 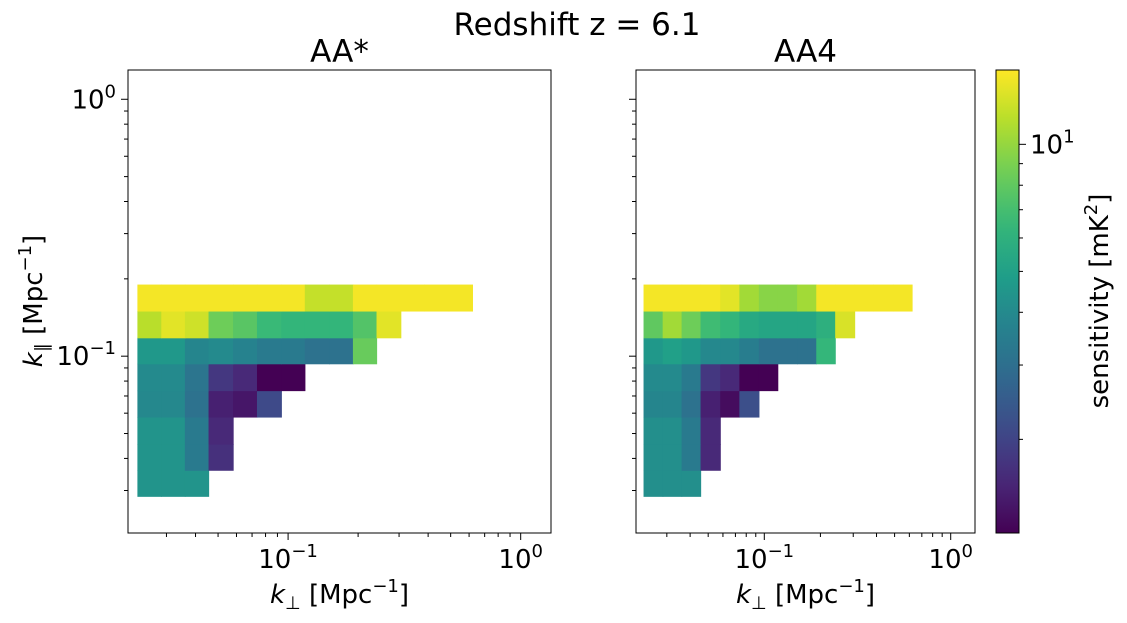 I want to click on colorbar-tick-label: 101, so click(x=1052, y=143).